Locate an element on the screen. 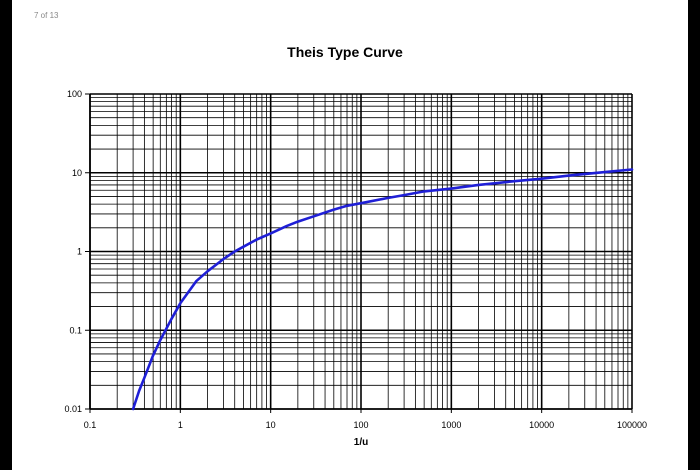 The width and height of the screenshot is (700, 470). x-tick-label: 10000 is located at coordinates (541, 425).